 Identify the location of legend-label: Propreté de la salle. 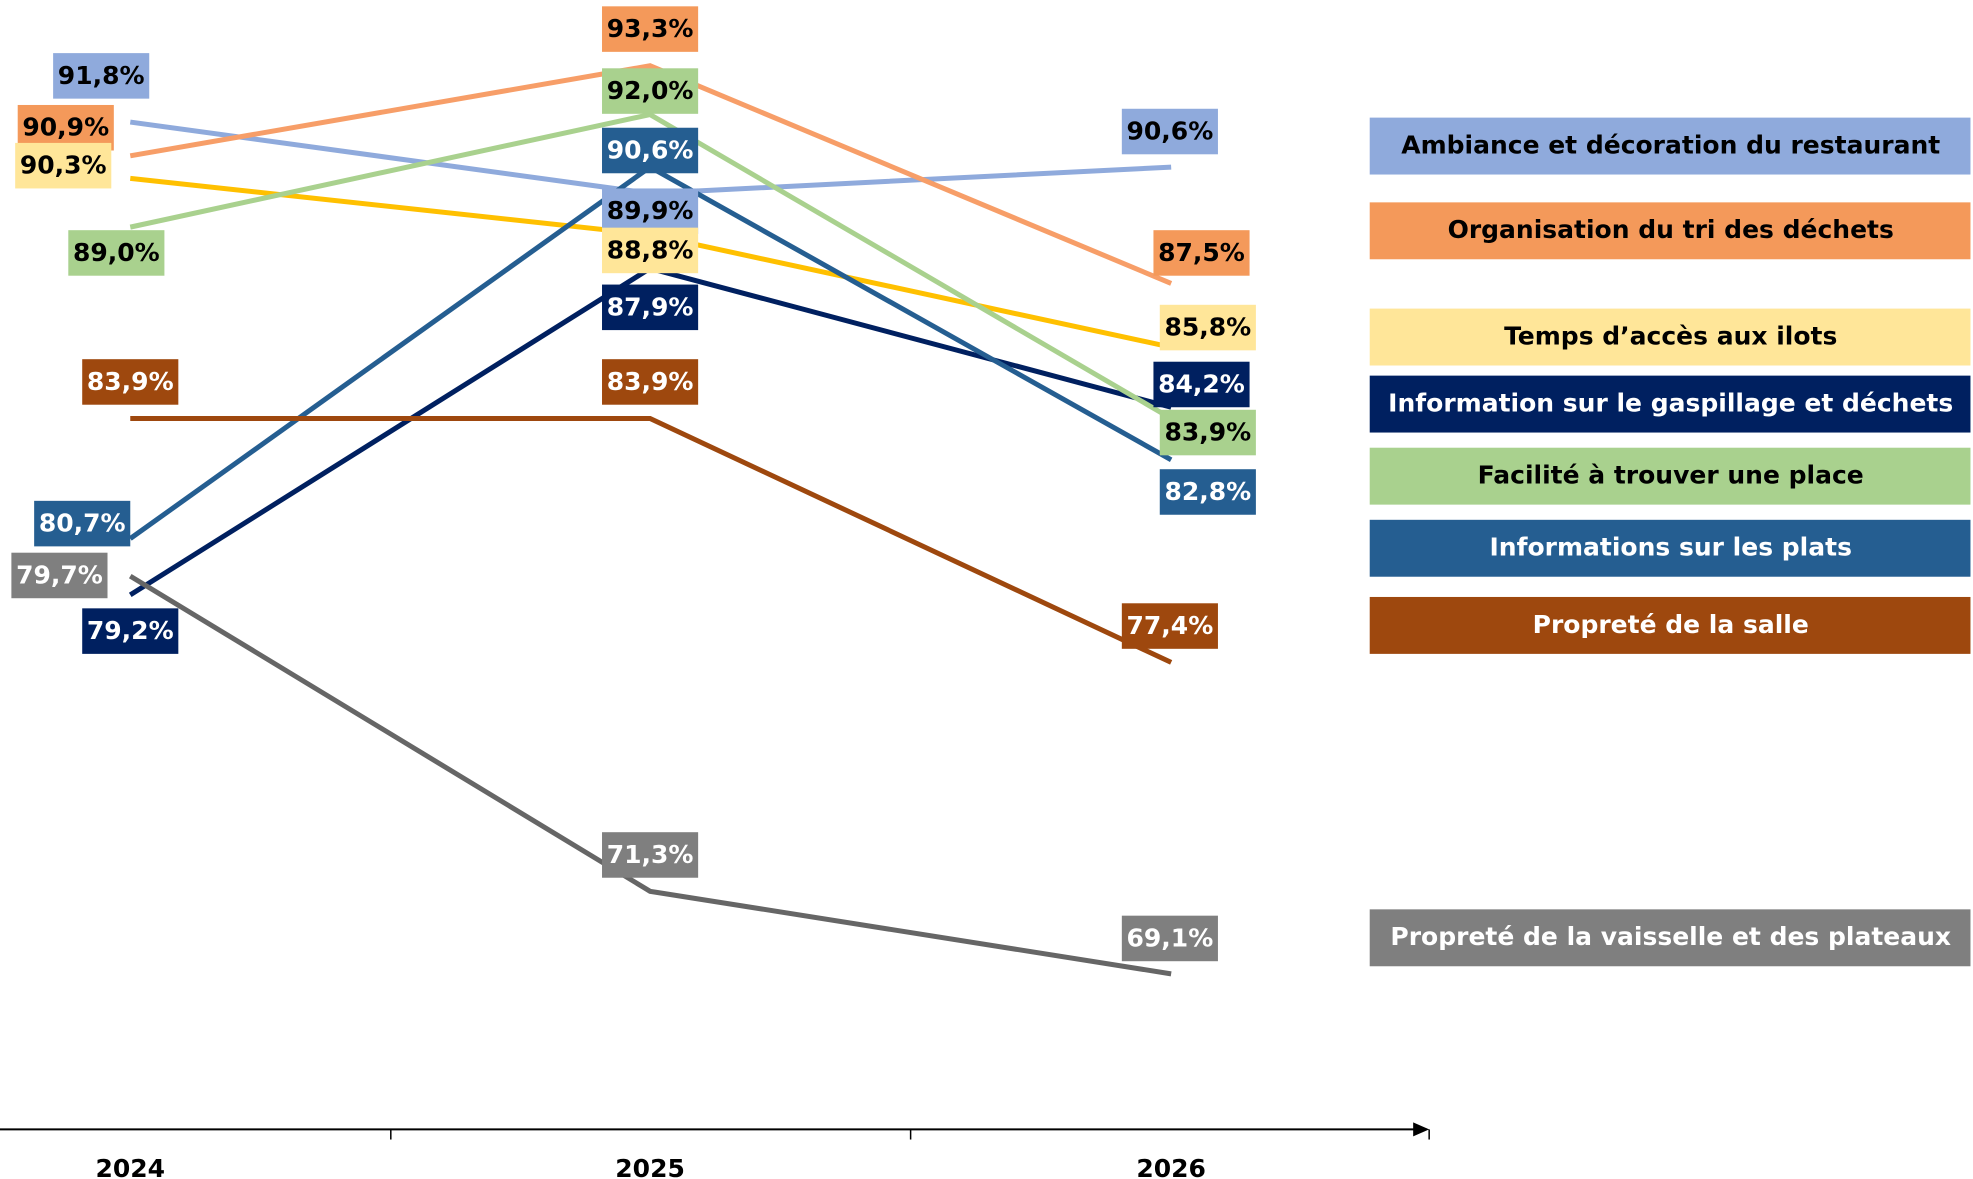
(1671, 624).